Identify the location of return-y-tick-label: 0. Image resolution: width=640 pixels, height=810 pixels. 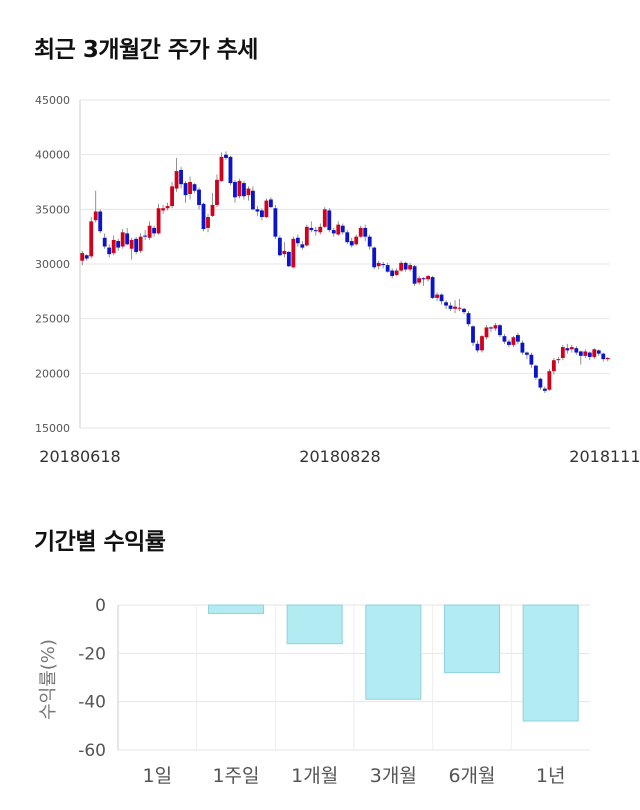
(100, 606).